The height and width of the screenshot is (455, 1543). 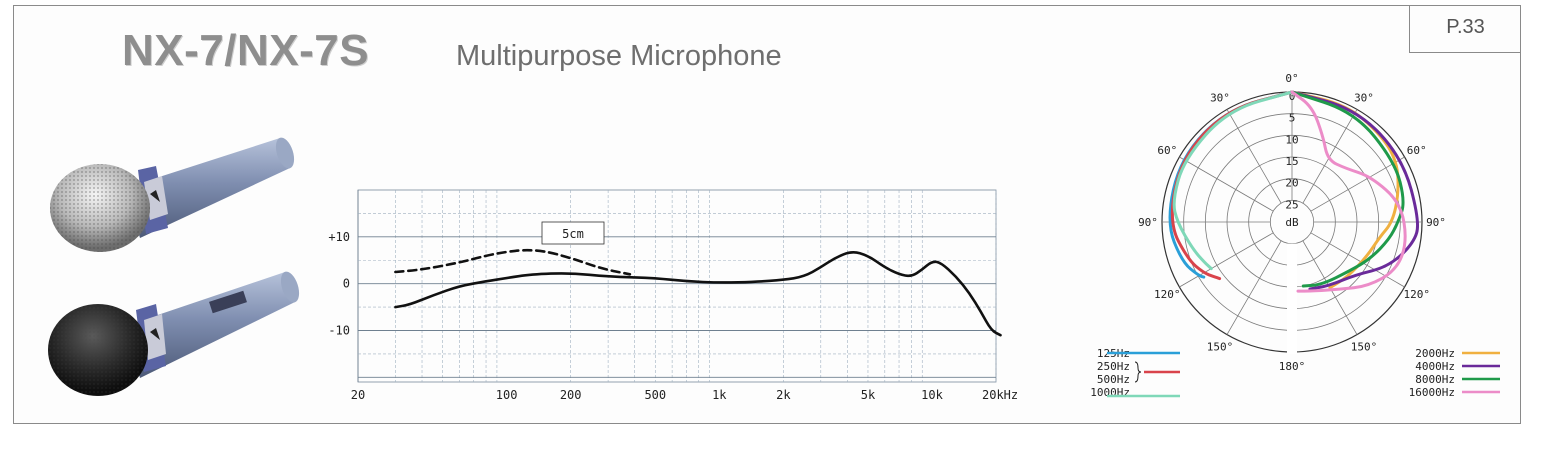 I want to click on fr-x-tick-label: 1k, so click(x=719, y=395).